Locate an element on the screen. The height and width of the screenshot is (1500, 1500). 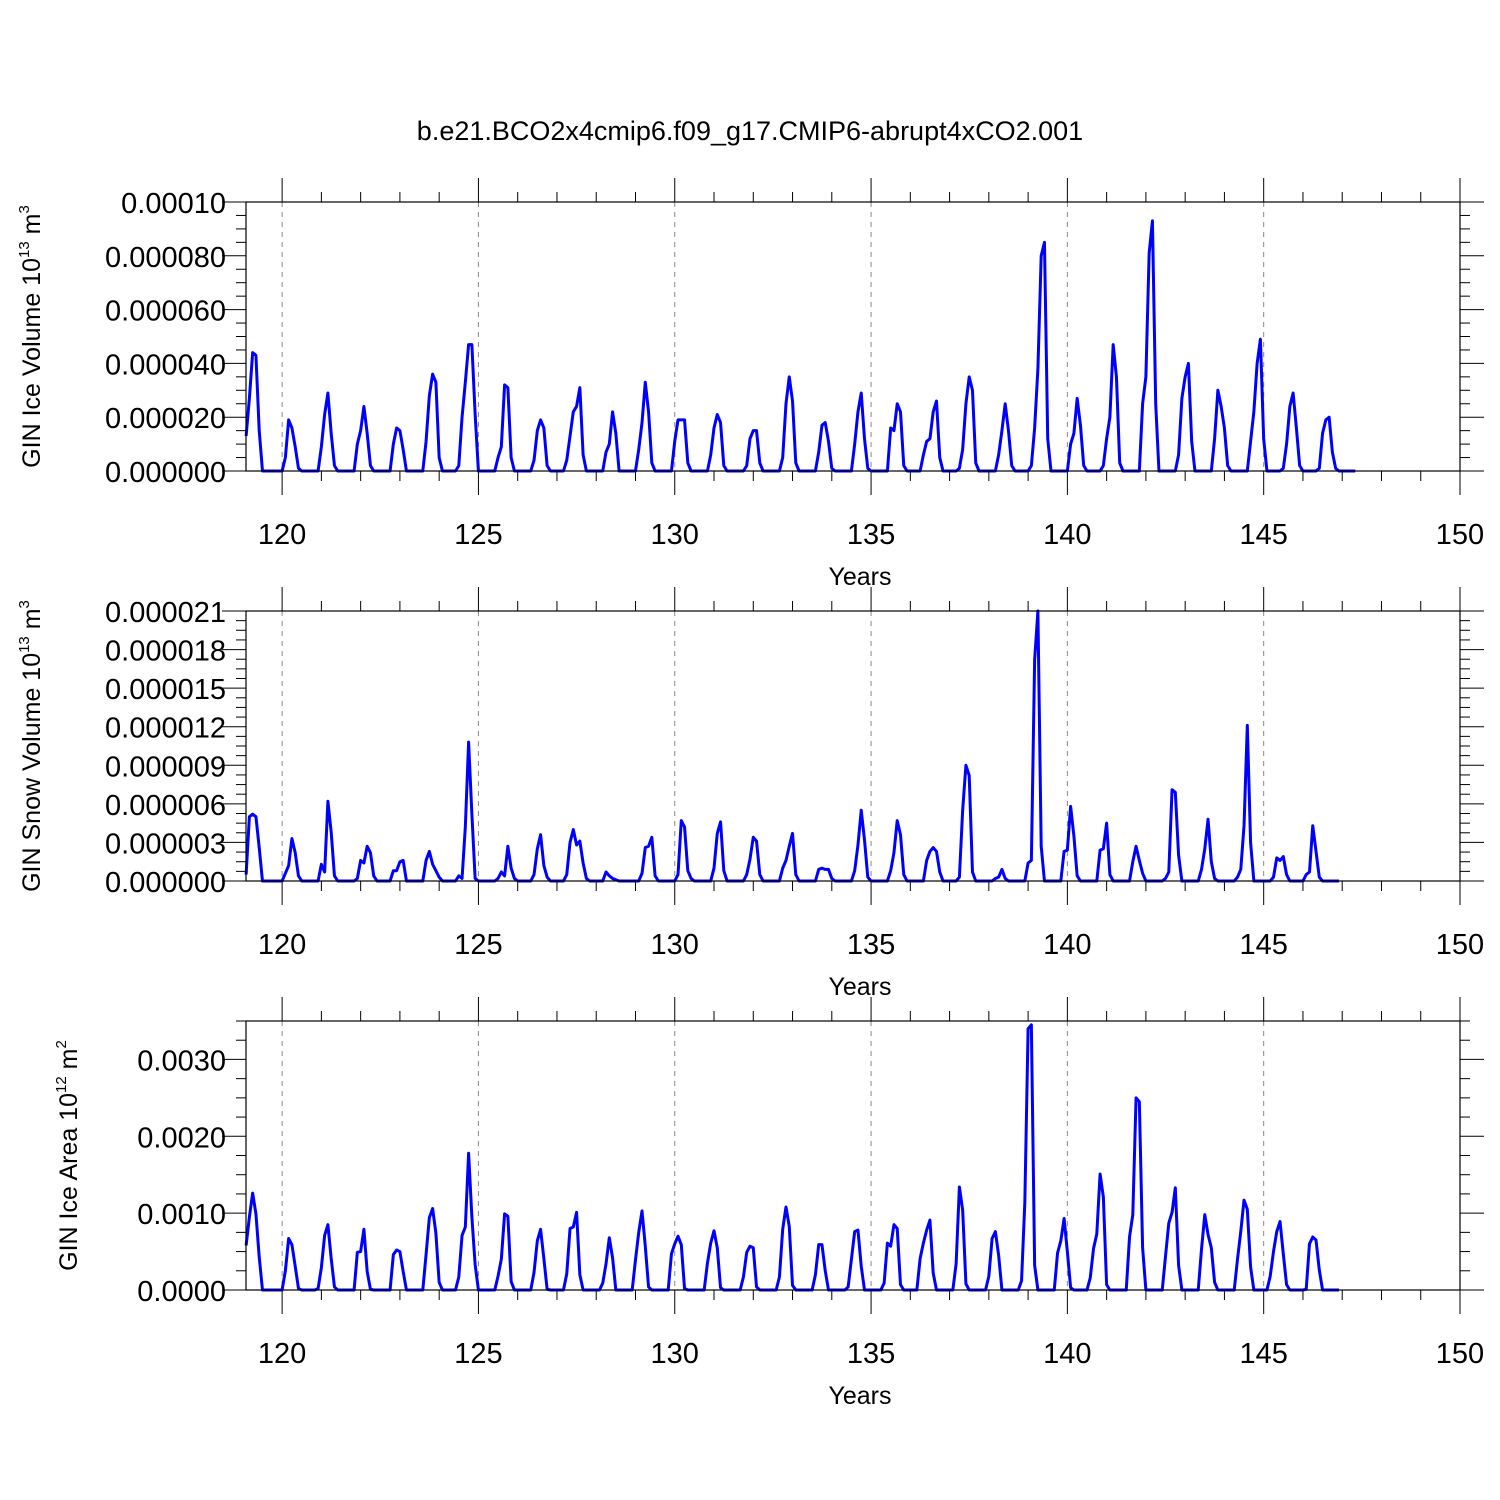
y-axis-title: GIN Snow Volume 1013 m3 is located at coordinates (31, 746).